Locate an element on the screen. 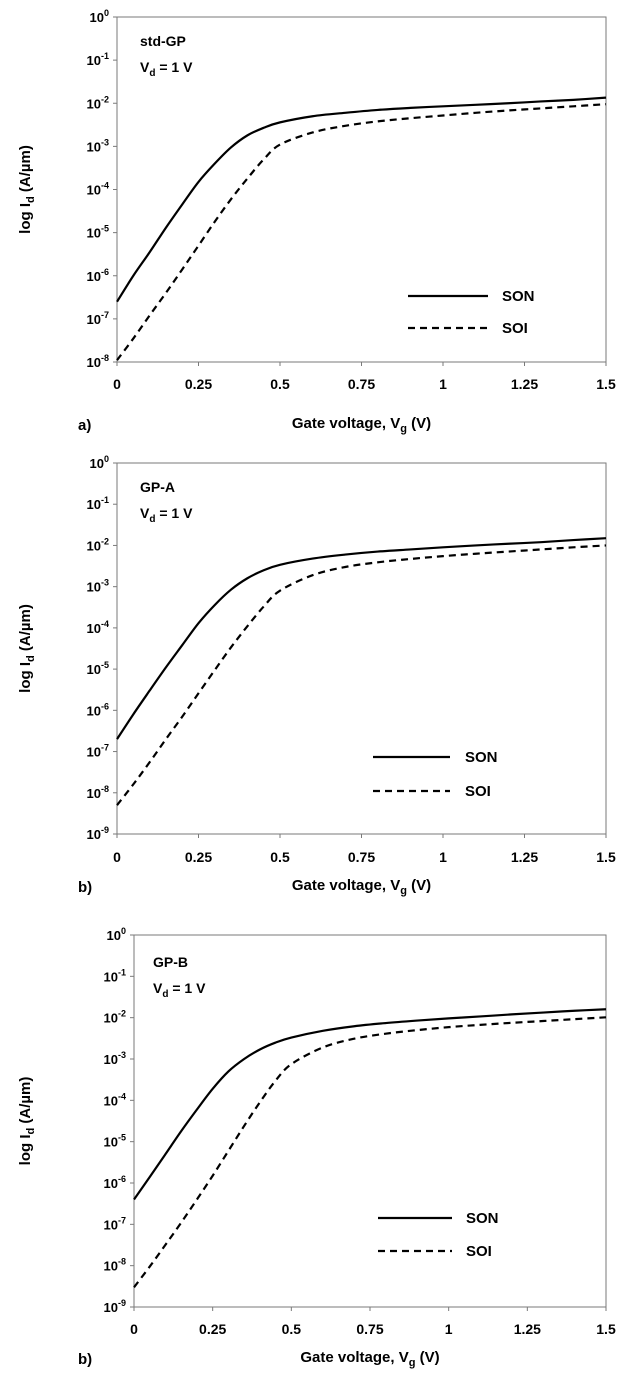  device-annotation: std-GP is located at coordinates (163, 41).